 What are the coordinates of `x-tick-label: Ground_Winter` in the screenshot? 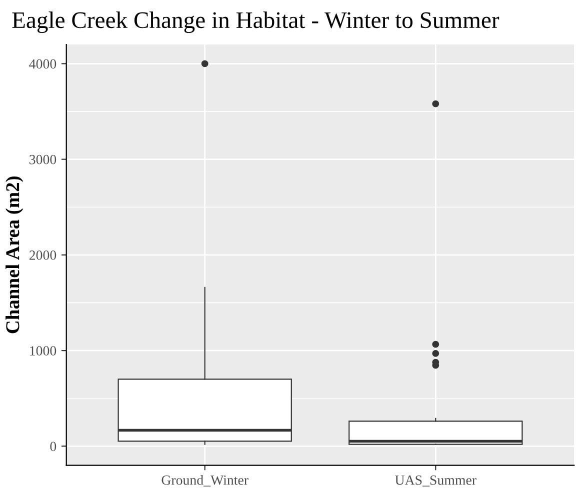 It's located at (205, 480).